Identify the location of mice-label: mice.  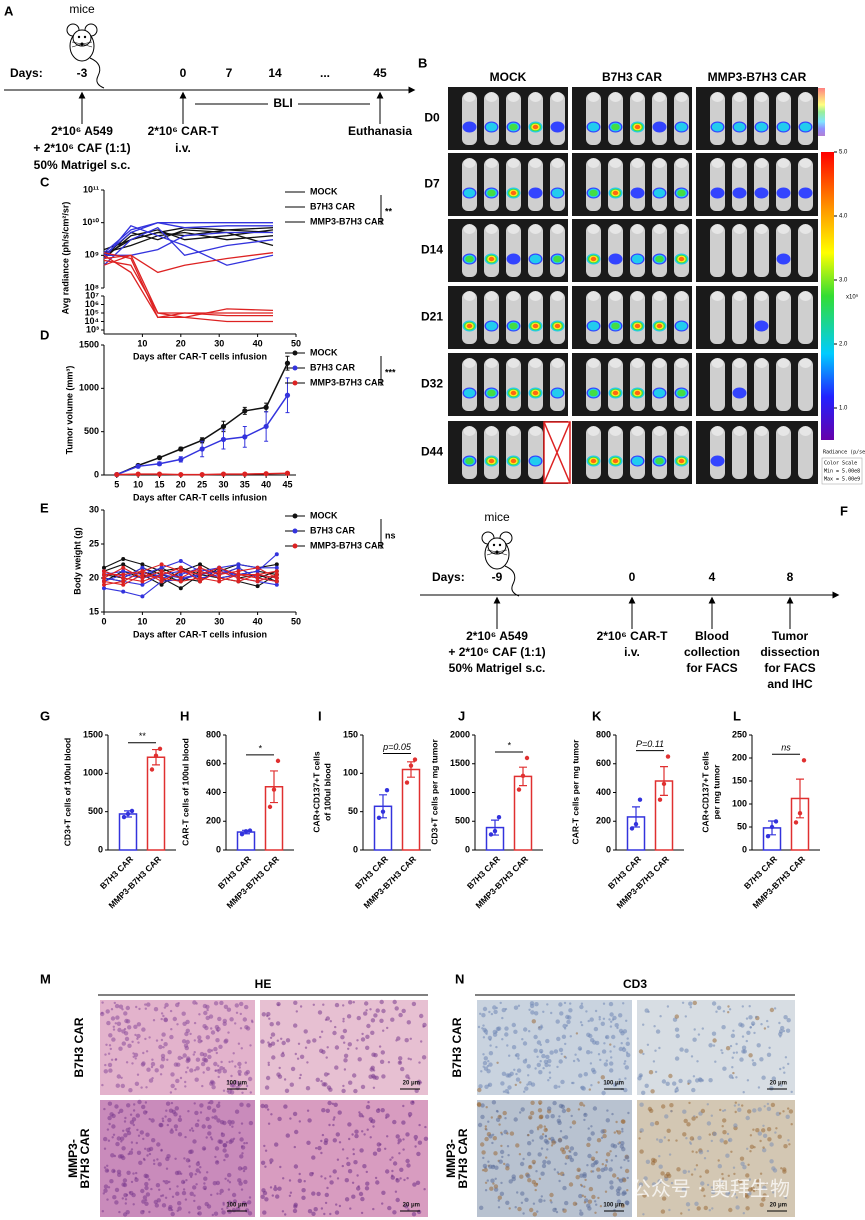
(82, 9).